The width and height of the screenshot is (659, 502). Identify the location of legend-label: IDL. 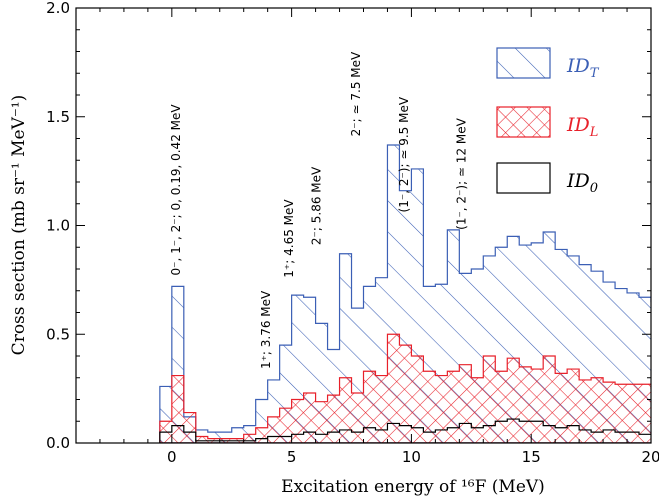
(582, 127).